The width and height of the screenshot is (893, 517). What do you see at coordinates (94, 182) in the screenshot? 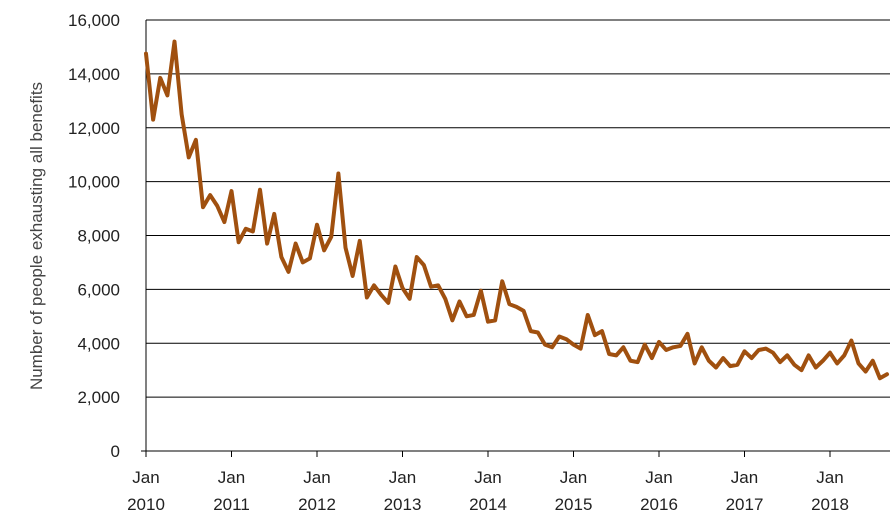
I see `y-tick-label: 10,000` at bounding box center [94, 182].